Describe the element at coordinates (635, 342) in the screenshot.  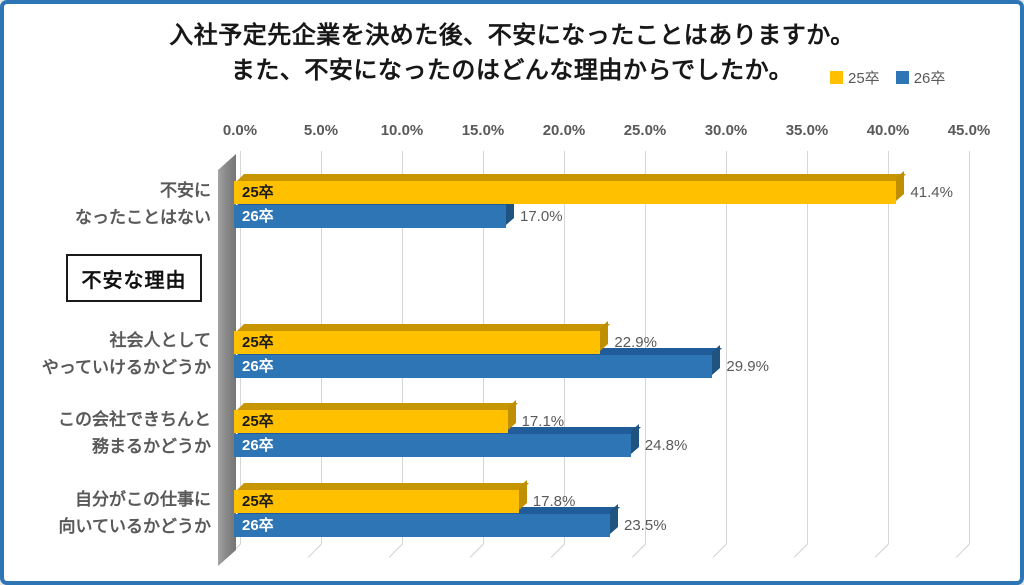
I see `bar-value-label: 22.9%` at that location.